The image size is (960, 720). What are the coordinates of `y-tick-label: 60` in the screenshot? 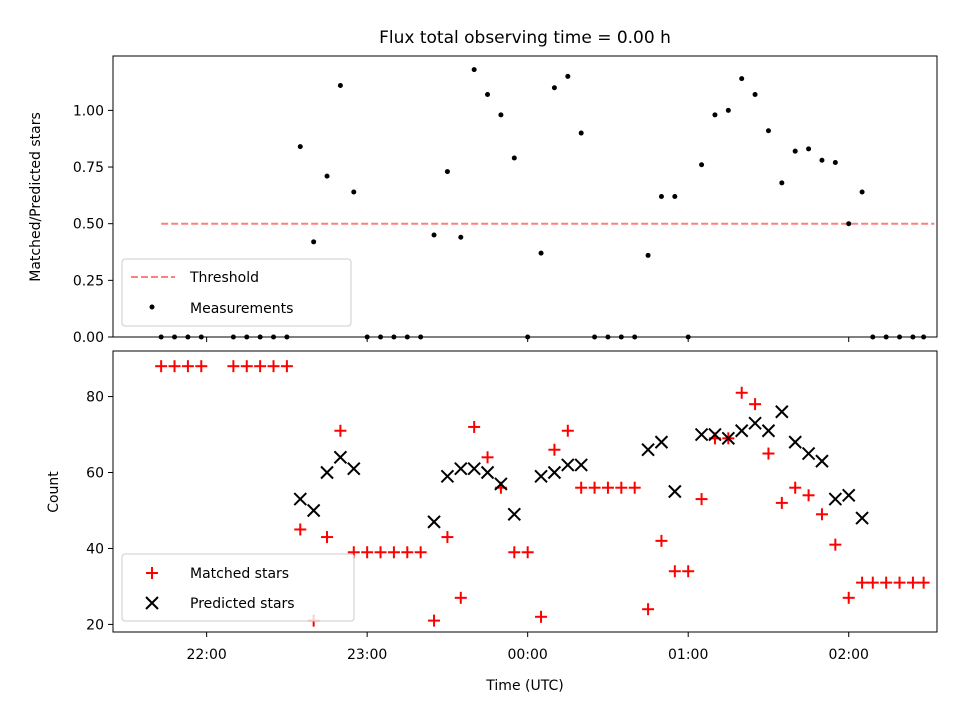 It's located at (95, 474).